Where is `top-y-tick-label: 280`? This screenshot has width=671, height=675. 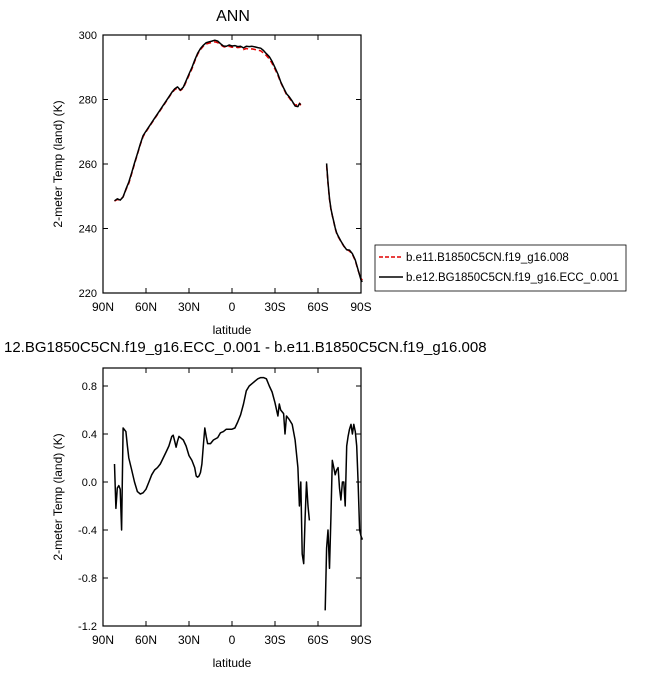 top-y-tick-label: 280 is located at coordinates (88, 101).